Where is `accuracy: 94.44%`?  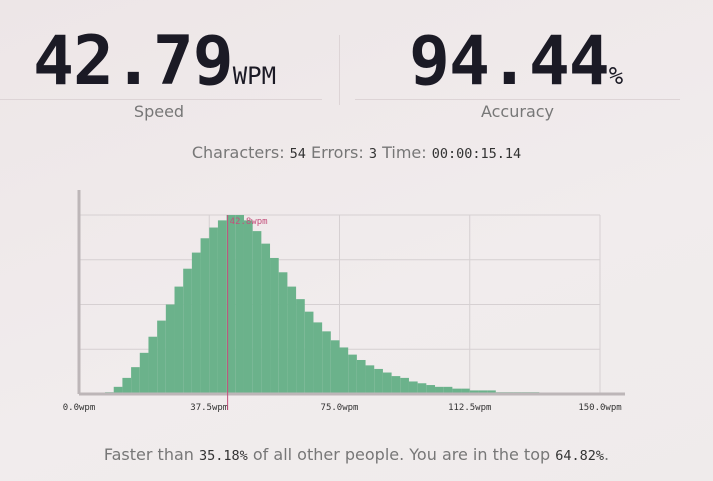 accuracy: 94.44% is located at coordinates (516, 69).